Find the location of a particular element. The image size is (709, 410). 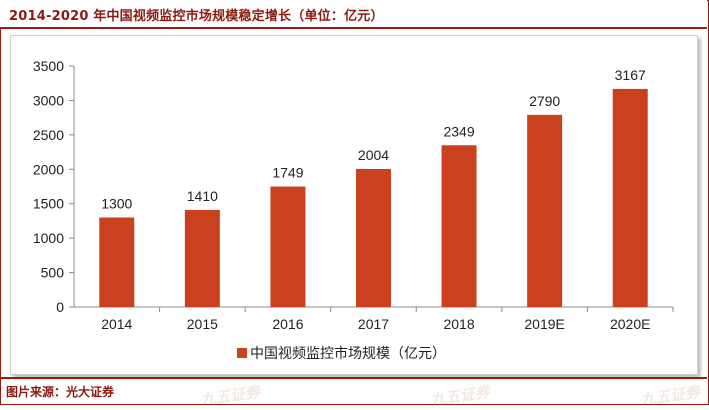

x-tick-label: 2016 is located at coordinates (287, 324).